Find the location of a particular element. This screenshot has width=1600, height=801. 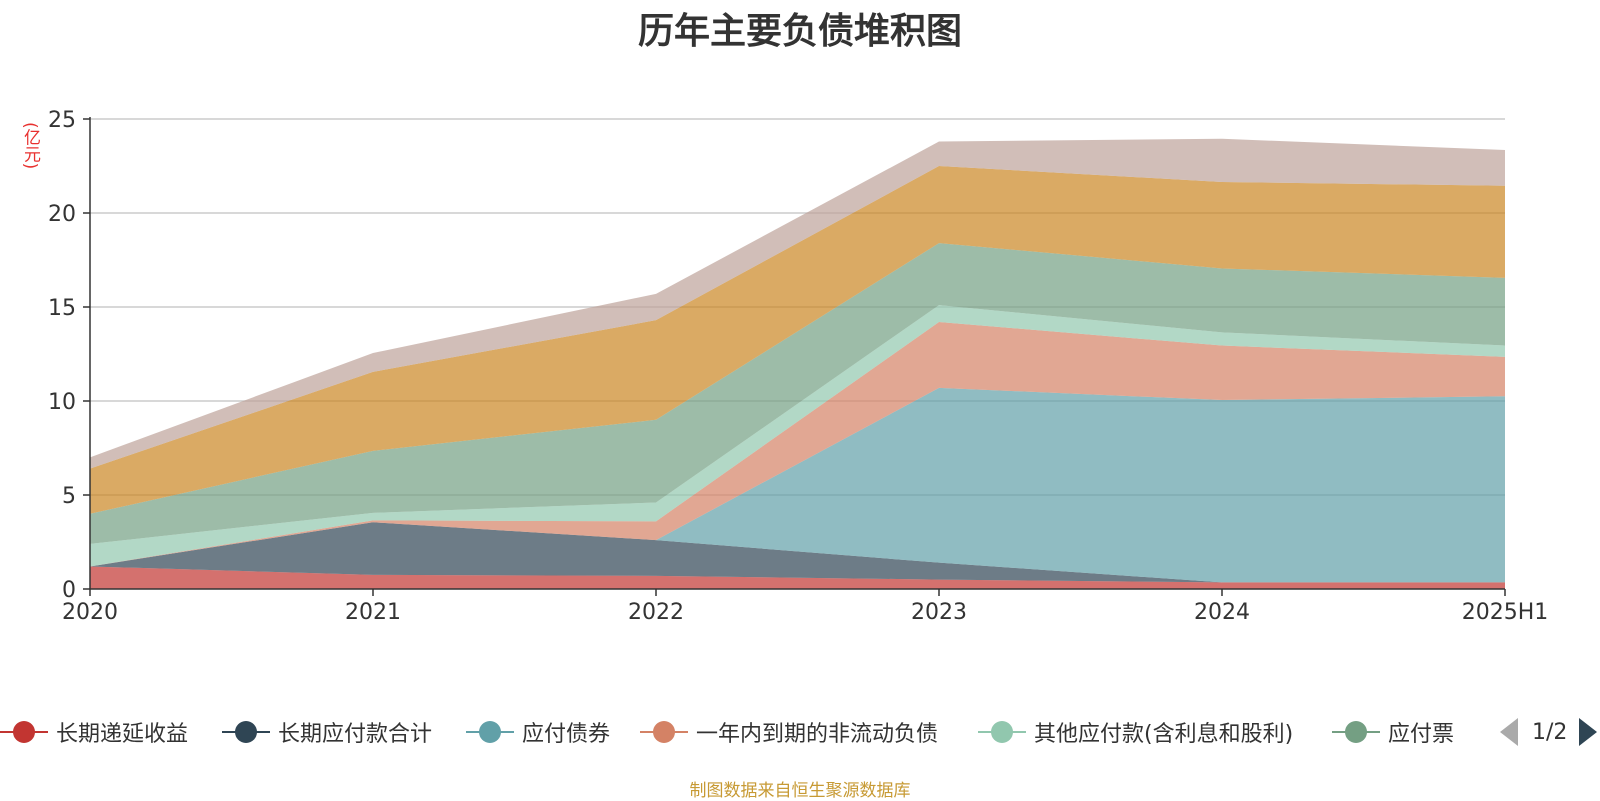

legend-label: 应付债券 is located at coordinates (566, 734).